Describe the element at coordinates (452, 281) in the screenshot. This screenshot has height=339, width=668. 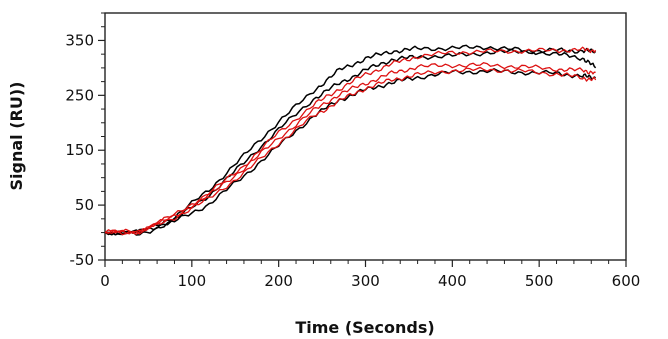
I see `x-tick-label-4: 400` at that location.